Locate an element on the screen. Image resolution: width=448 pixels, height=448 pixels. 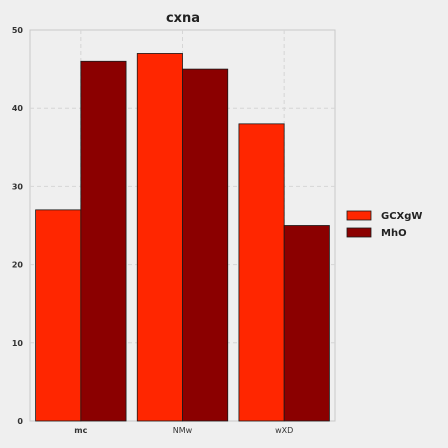
x-axis-ticks: mc NMw wXD is located at coordinates (183, 430).